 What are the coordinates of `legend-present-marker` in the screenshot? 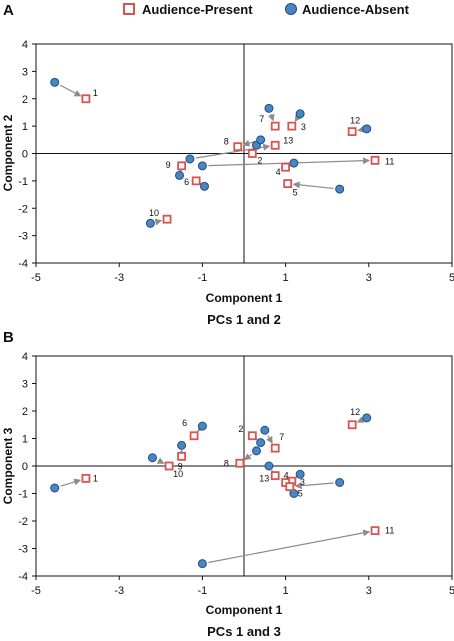 It's located at (129, 9).